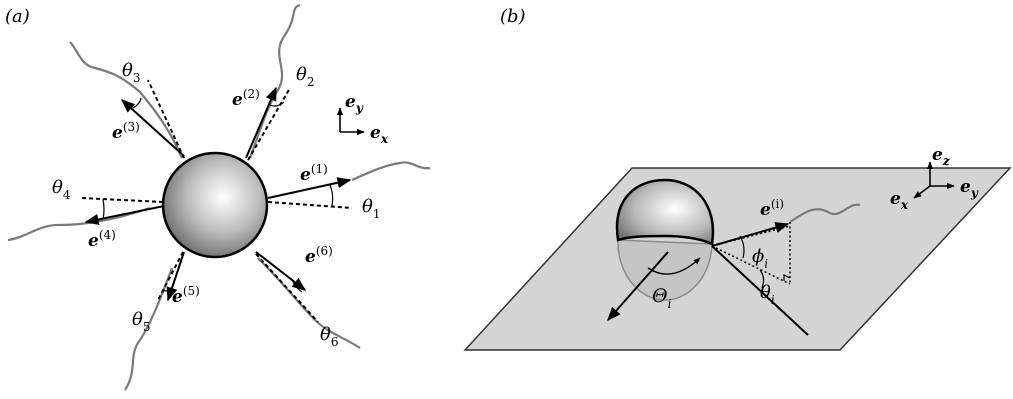  I want to click on arrow-e2, so click(261, 122).